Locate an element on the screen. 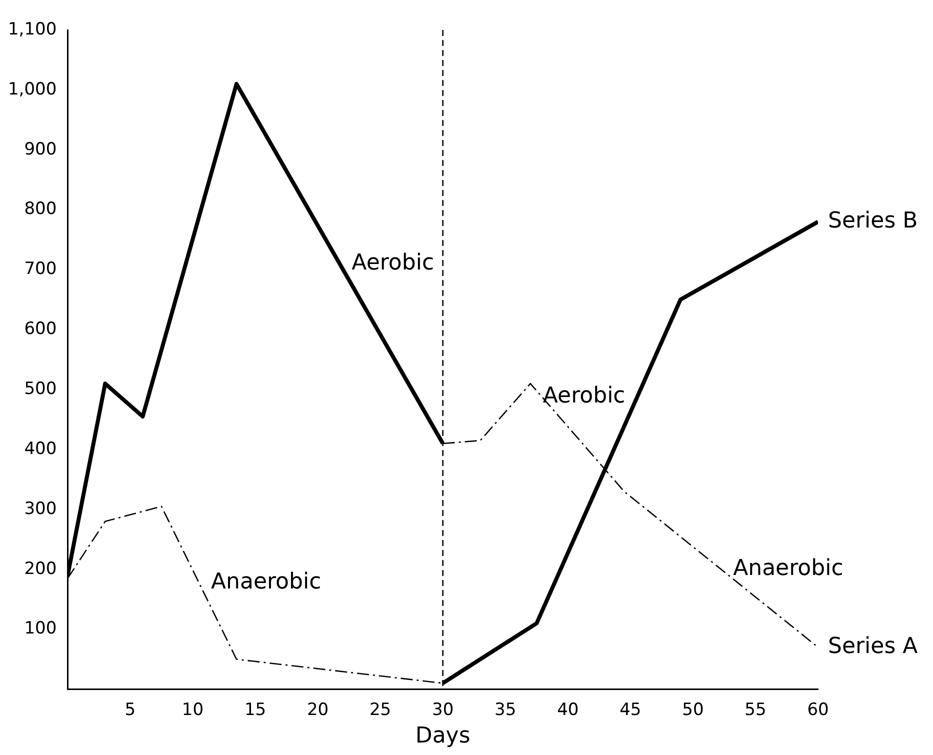 The width and height of the screenshot is (933, 755). y-tick-label: 900 is located at coordinates (40, 149).